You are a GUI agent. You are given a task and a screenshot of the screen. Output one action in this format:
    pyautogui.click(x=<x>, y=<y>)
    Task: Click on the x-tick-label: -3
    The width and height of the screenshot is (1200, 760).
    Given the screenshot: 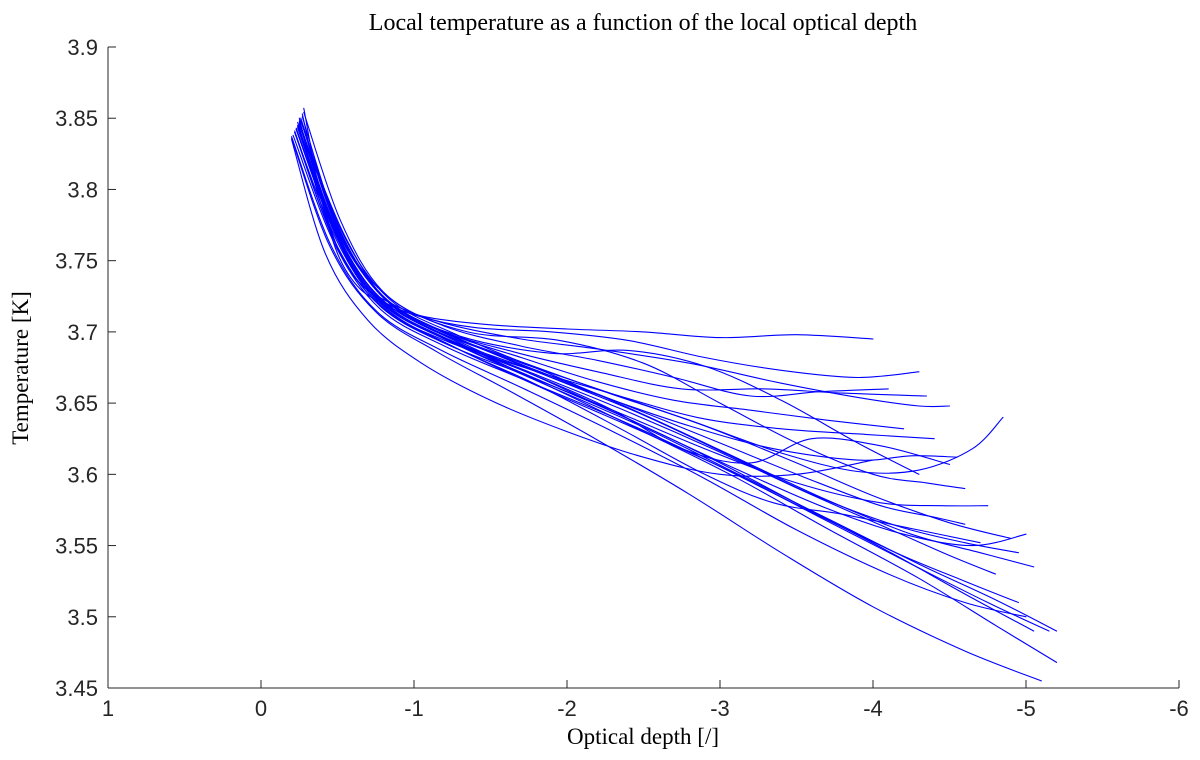 What is the action you would take?
    pyautogui.click(x=720, y=708)
    